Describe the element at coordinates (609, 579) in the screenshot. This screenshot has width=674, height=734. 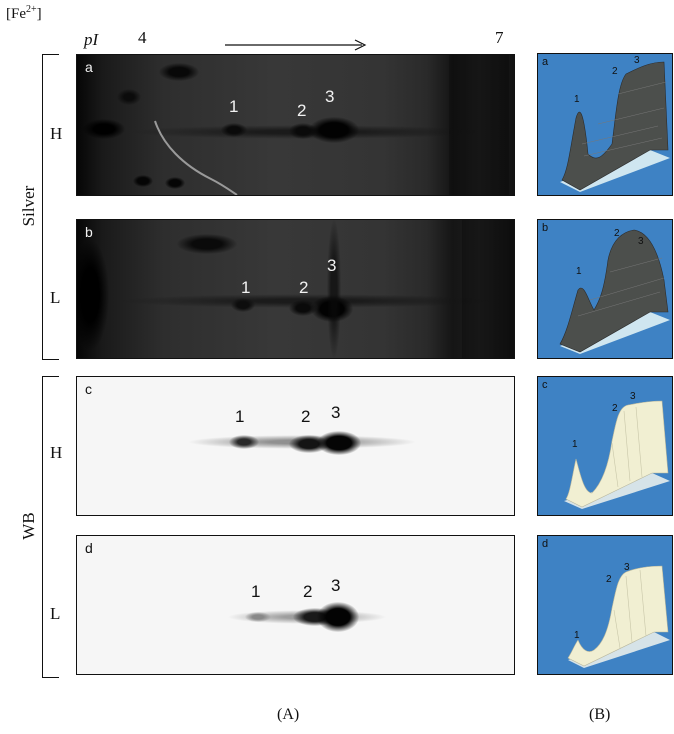
I see `thumb-d-peak-2: 2` at that location.